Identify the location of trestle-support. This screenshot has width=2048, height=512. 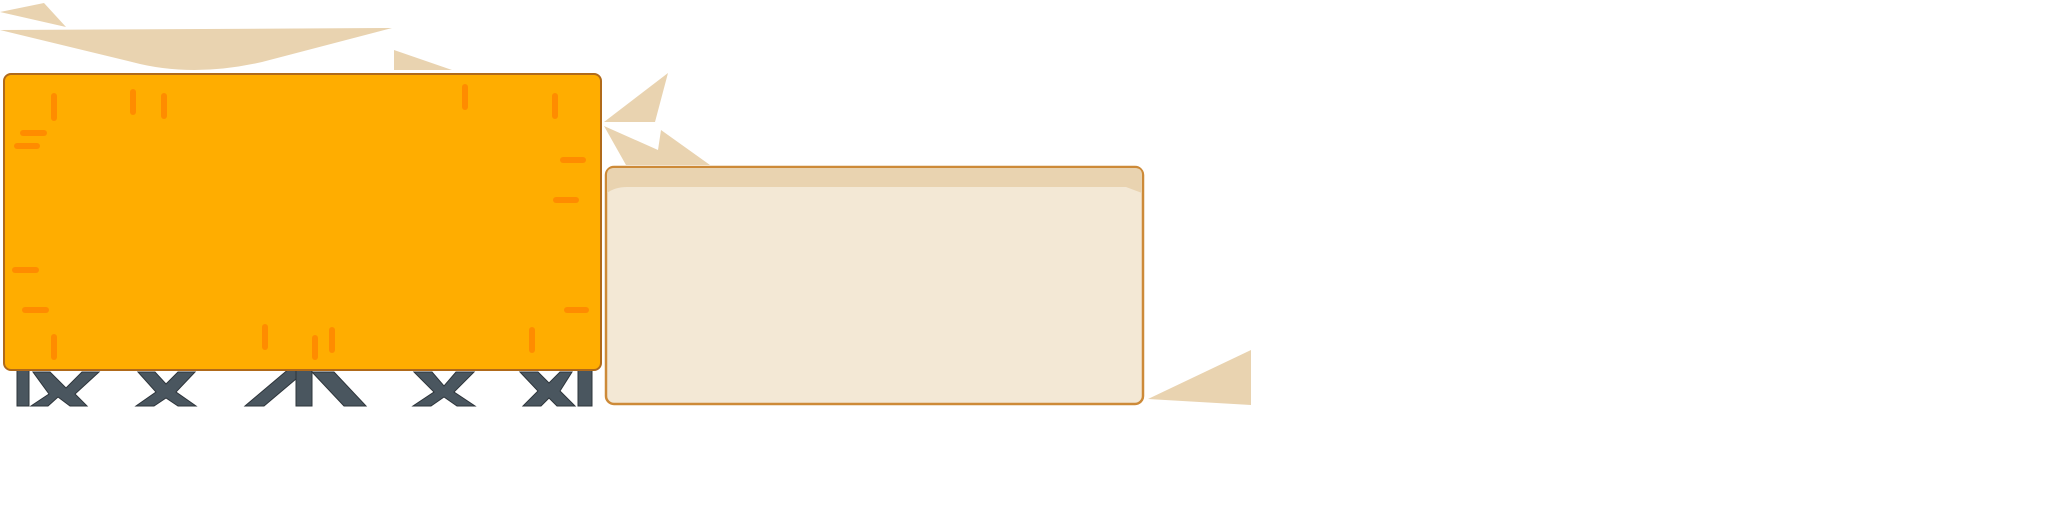
(304, 387).